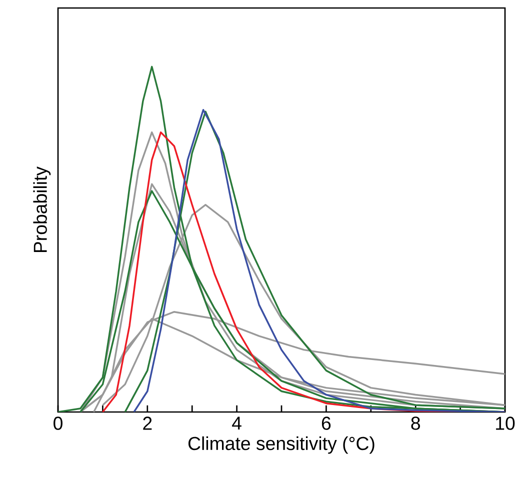  I want to click on x-tick-label: 8, so click(415, 423).